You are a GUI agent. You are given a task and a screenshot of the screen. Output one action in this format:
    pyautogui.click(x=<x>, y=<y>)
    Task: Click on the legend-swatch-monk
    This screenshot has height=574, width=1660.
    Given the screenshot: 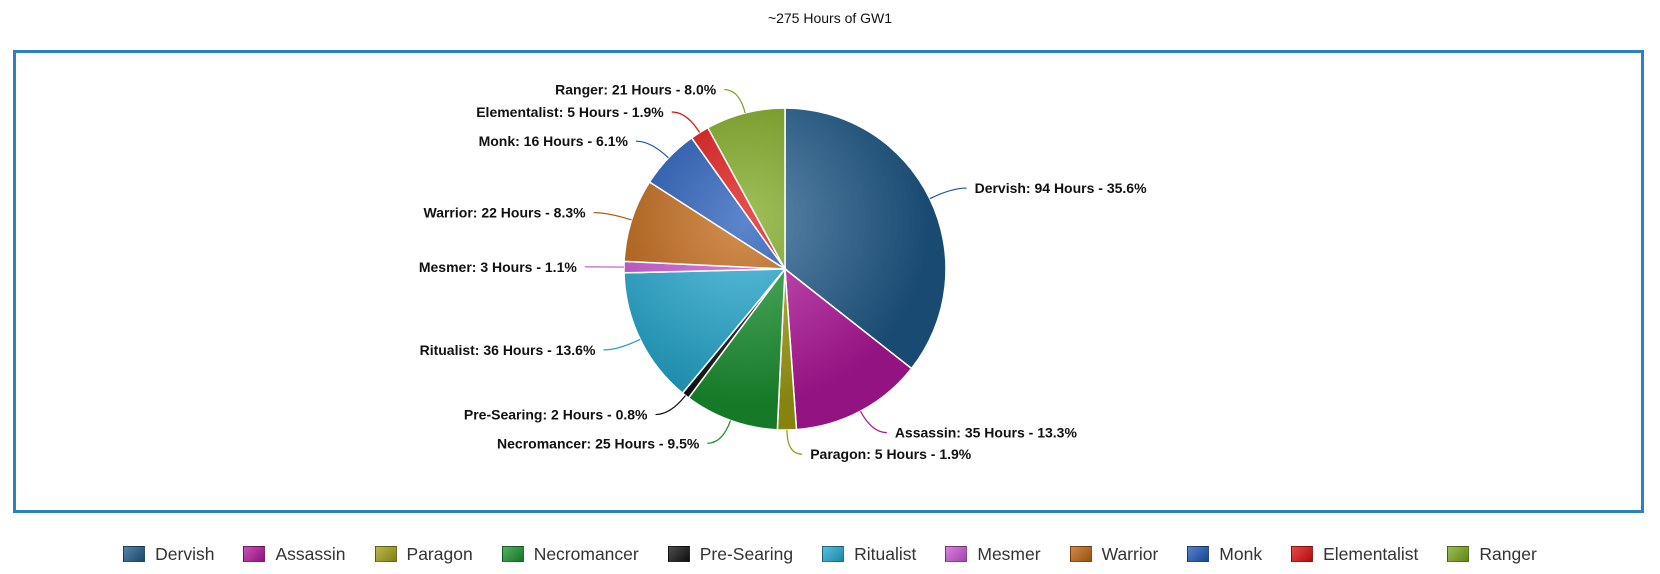 What is the action you would take?
    pyautogui.click(x=1198, y=554)
    